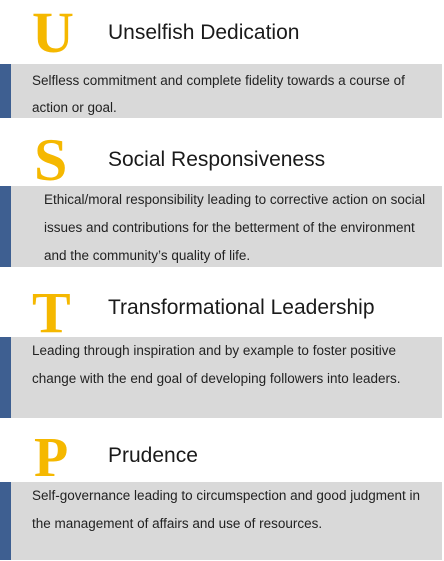 Image resolution: width=444 pixels, height=561 pixels. What do you see at coordinates (153, 455) in the screenshot?
I see `value-title-prudence: Prudence` at bounding box center [153, 455].